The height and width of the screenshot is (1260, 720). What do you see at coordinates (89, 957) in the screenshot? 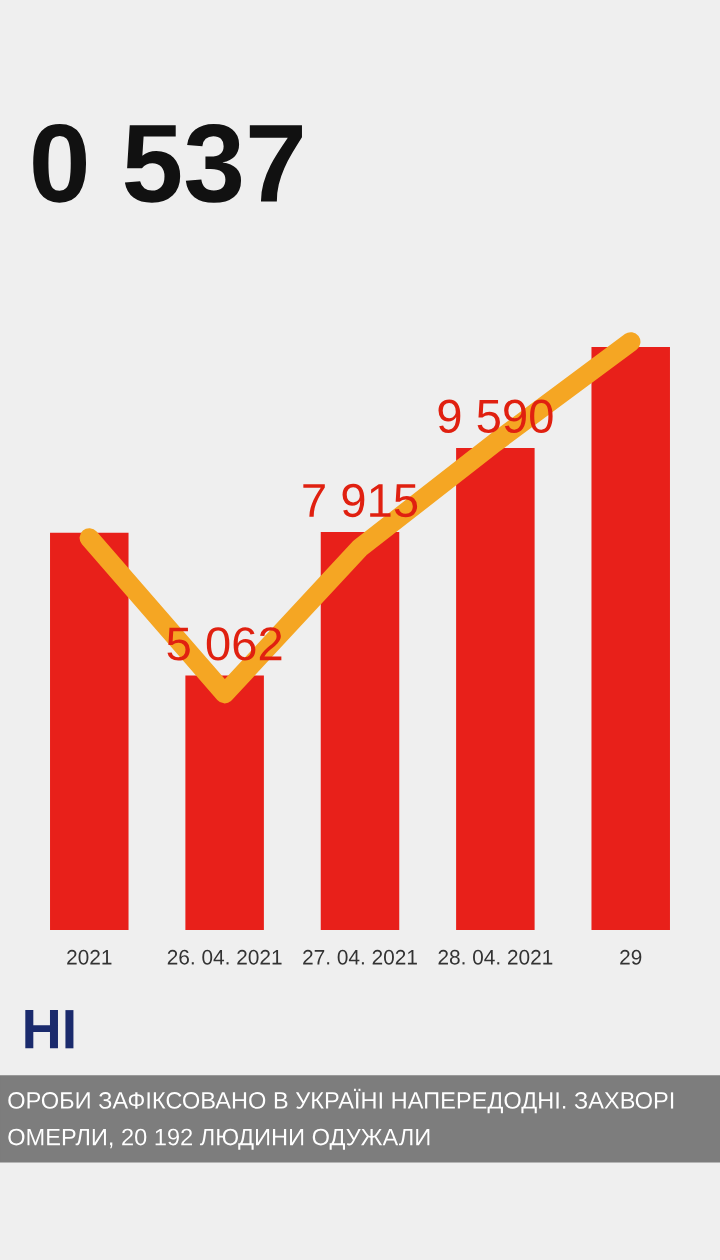
I see `x-tick-label: 2021` at bounding box center [89, 957].